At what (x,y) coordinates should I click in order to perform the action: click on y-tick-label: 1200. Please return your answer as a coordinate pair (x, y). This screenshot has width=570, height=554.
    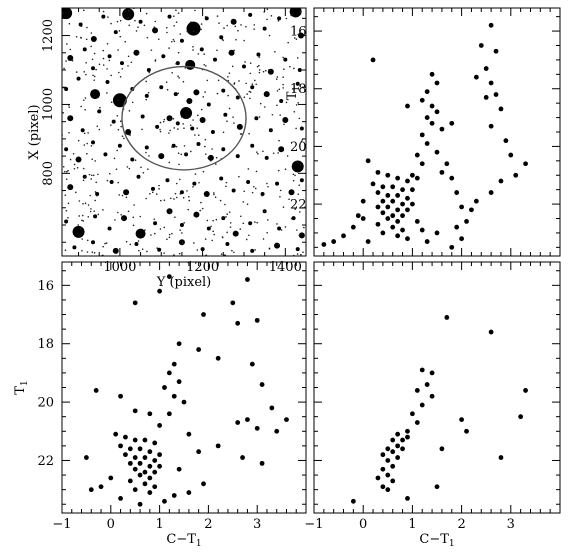
    Looking at the image, I should click on (48, 35).